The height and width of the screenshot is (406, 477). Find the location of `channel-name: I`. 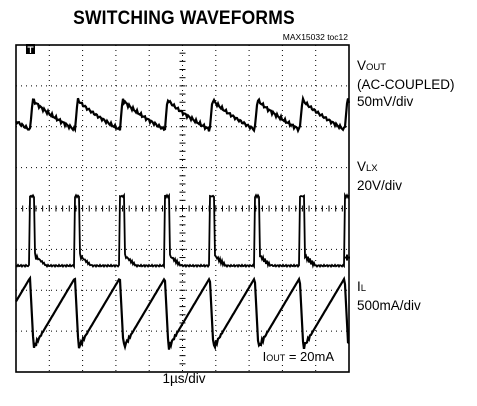

channel-name: I is located at coordinates (359, 286).